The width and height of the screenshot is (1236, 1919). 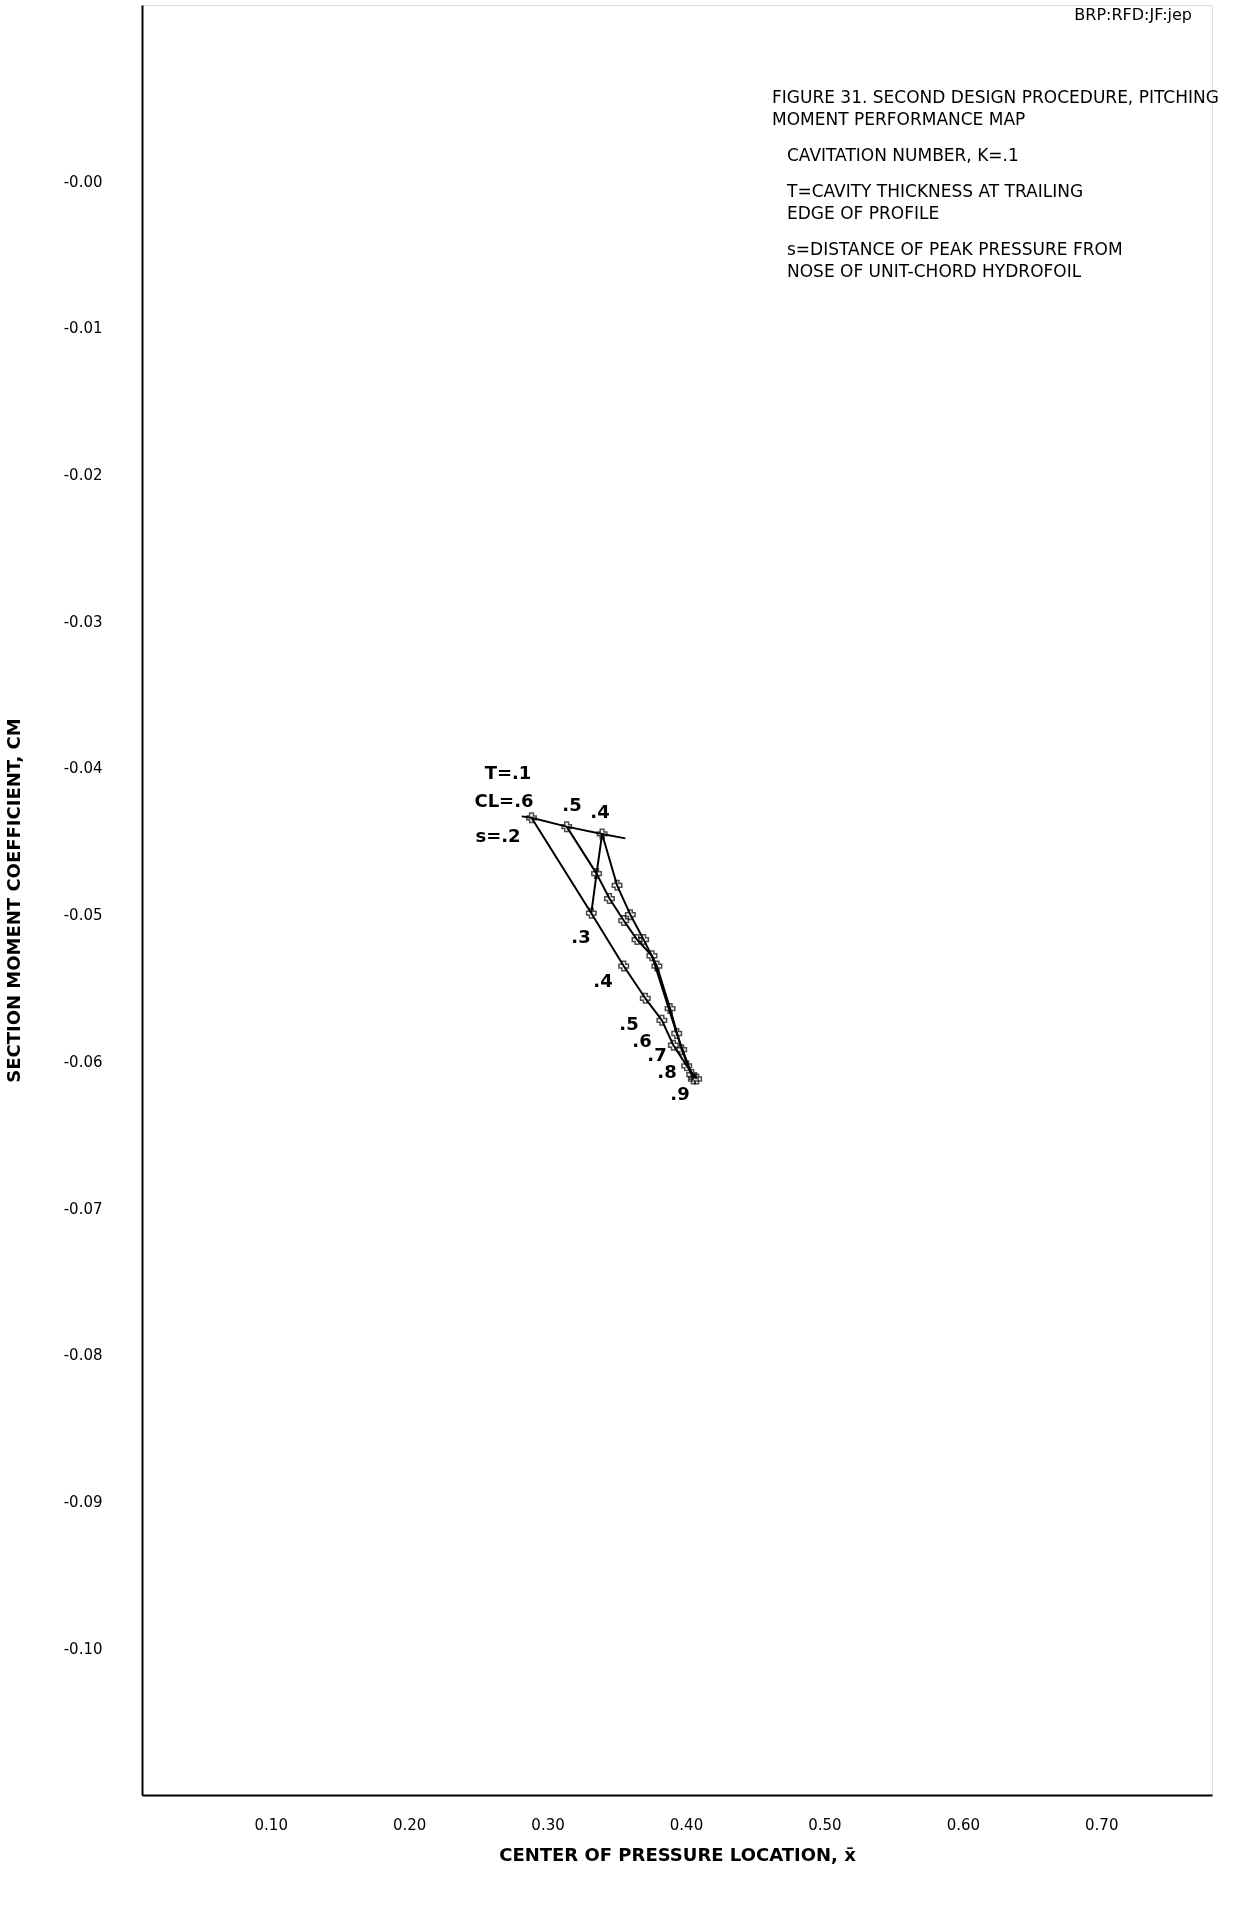 What do you see at coordinates (83, 475) in the screenshot?
I see `y-tick-label: -0.02` at bounding box center [83, 475].